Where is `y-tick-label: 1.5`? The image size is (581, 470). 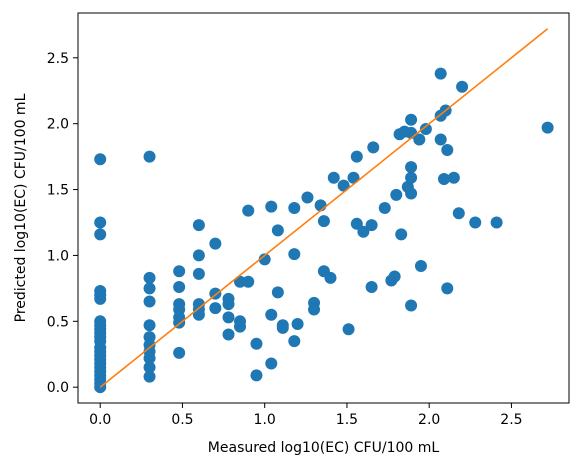 y-tick-label: 1.5 is located at coordinates (58, 191).